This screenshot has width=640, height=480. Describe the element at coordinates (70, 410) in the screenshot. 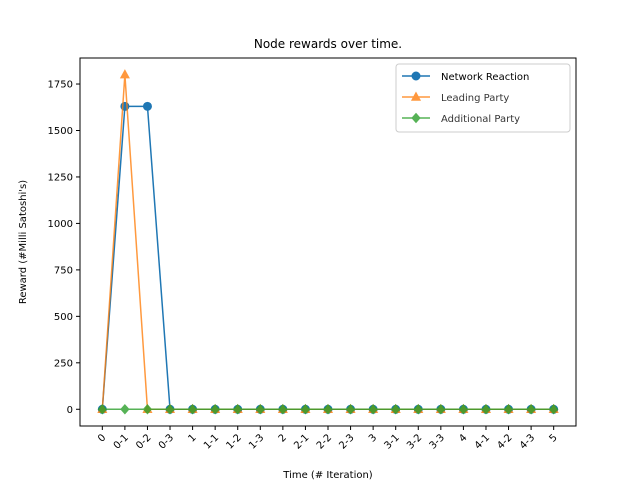

I see `y-tick-label: 0` at that location.